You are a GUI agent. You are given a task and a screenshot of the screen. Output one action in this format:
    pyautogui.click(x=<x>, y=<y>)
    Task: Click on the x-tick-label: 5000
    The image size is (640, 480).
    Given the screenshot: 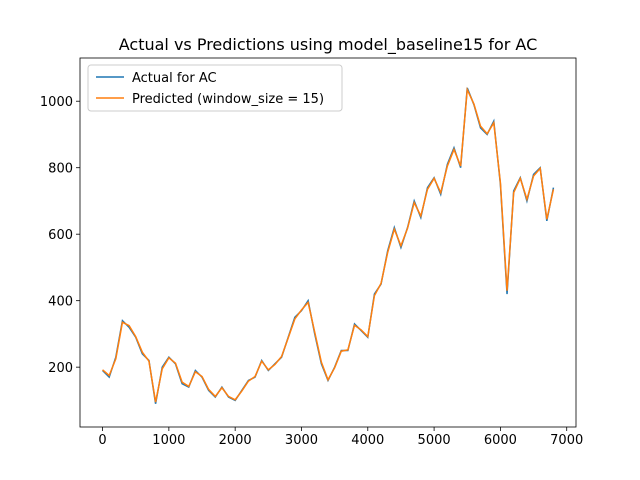 What is the action you would take?
    pyautogui.click(x=434, y=440)
    